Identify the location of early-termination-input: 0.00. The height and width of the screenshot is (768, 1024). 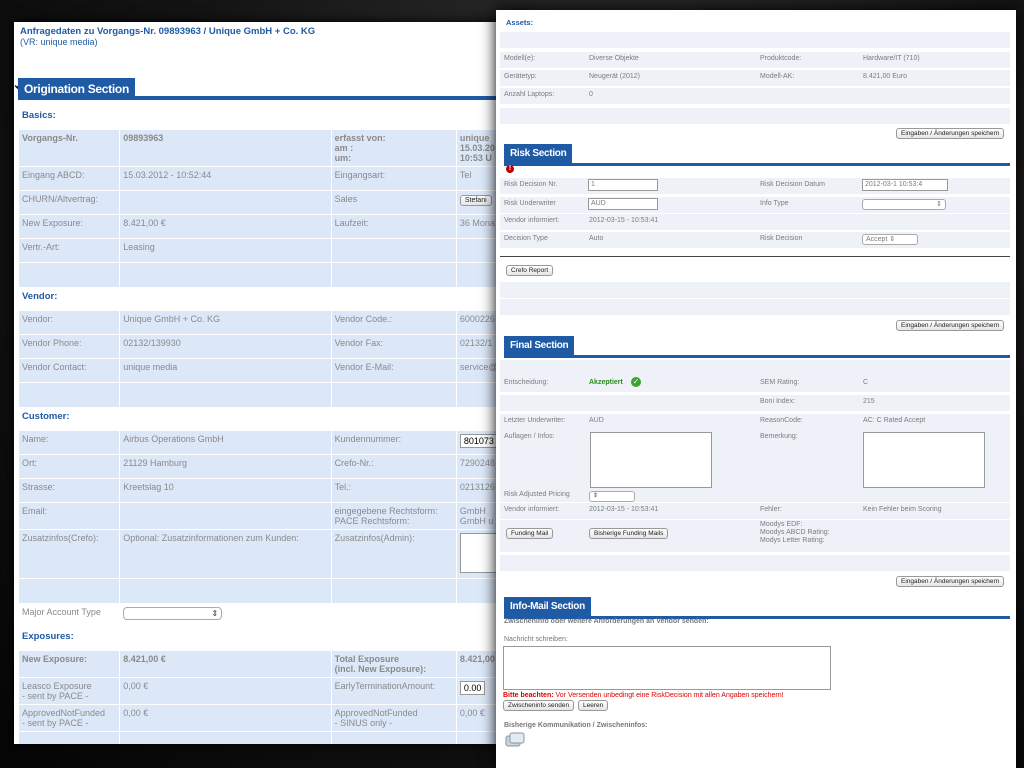
(472, 688).